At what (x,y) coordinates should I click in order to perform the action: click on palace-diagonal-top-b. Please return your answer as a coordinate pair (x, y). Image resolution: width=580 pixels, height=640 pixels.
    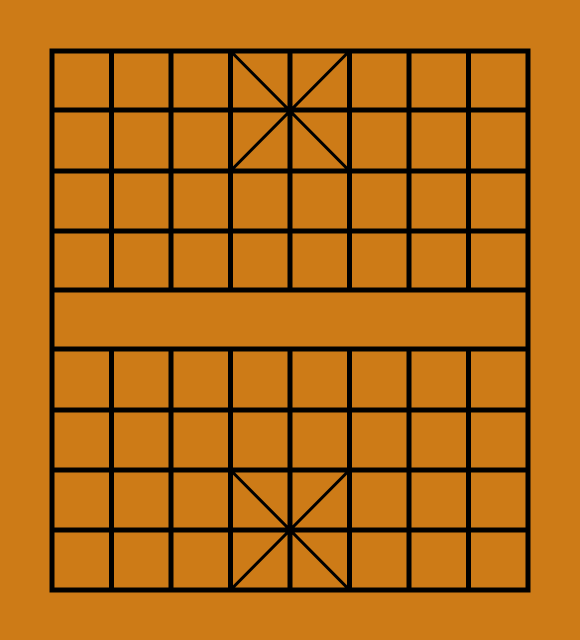
    Looking at the image, I should click on (290, 111).